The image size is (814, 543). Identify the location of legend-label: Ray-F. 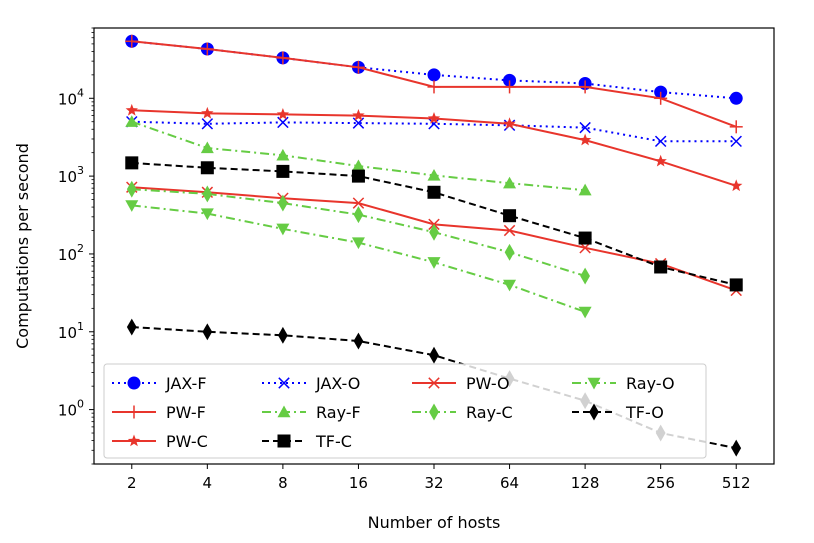
(338, 412).